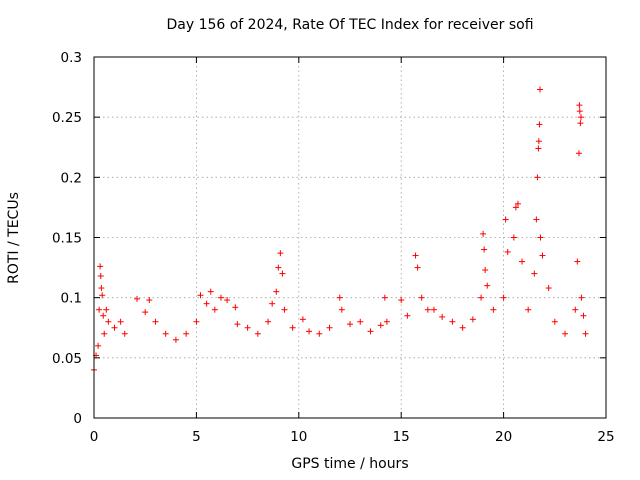 Image resolution: width=640 pixels, height=480 pixels. I want to click on y-tick-label: 0.3, so click(71, 58).